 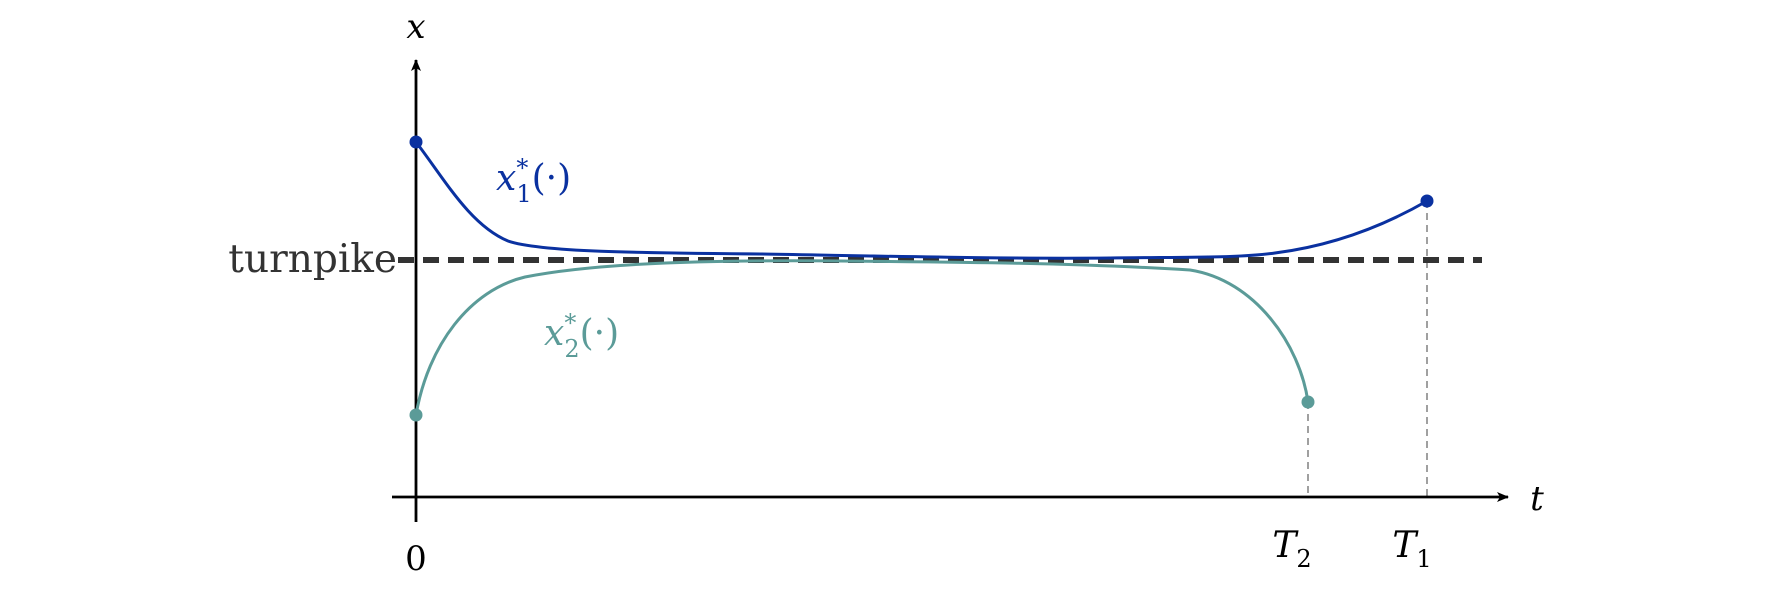 I want to click on t2-label: T2, so click(x=1291, y=549).